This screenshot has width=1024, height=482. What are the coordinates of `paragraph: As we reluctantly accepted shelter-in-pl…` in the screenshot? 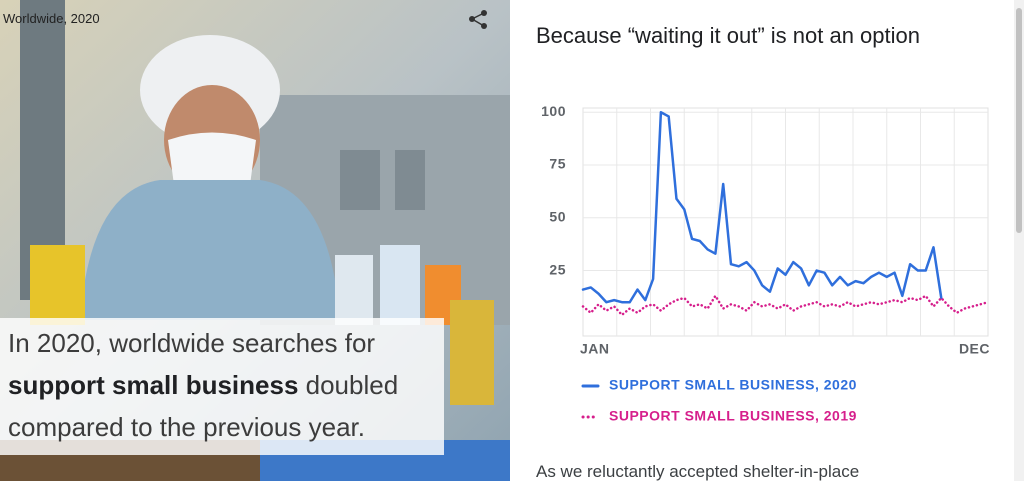 It's located at (698, 471).